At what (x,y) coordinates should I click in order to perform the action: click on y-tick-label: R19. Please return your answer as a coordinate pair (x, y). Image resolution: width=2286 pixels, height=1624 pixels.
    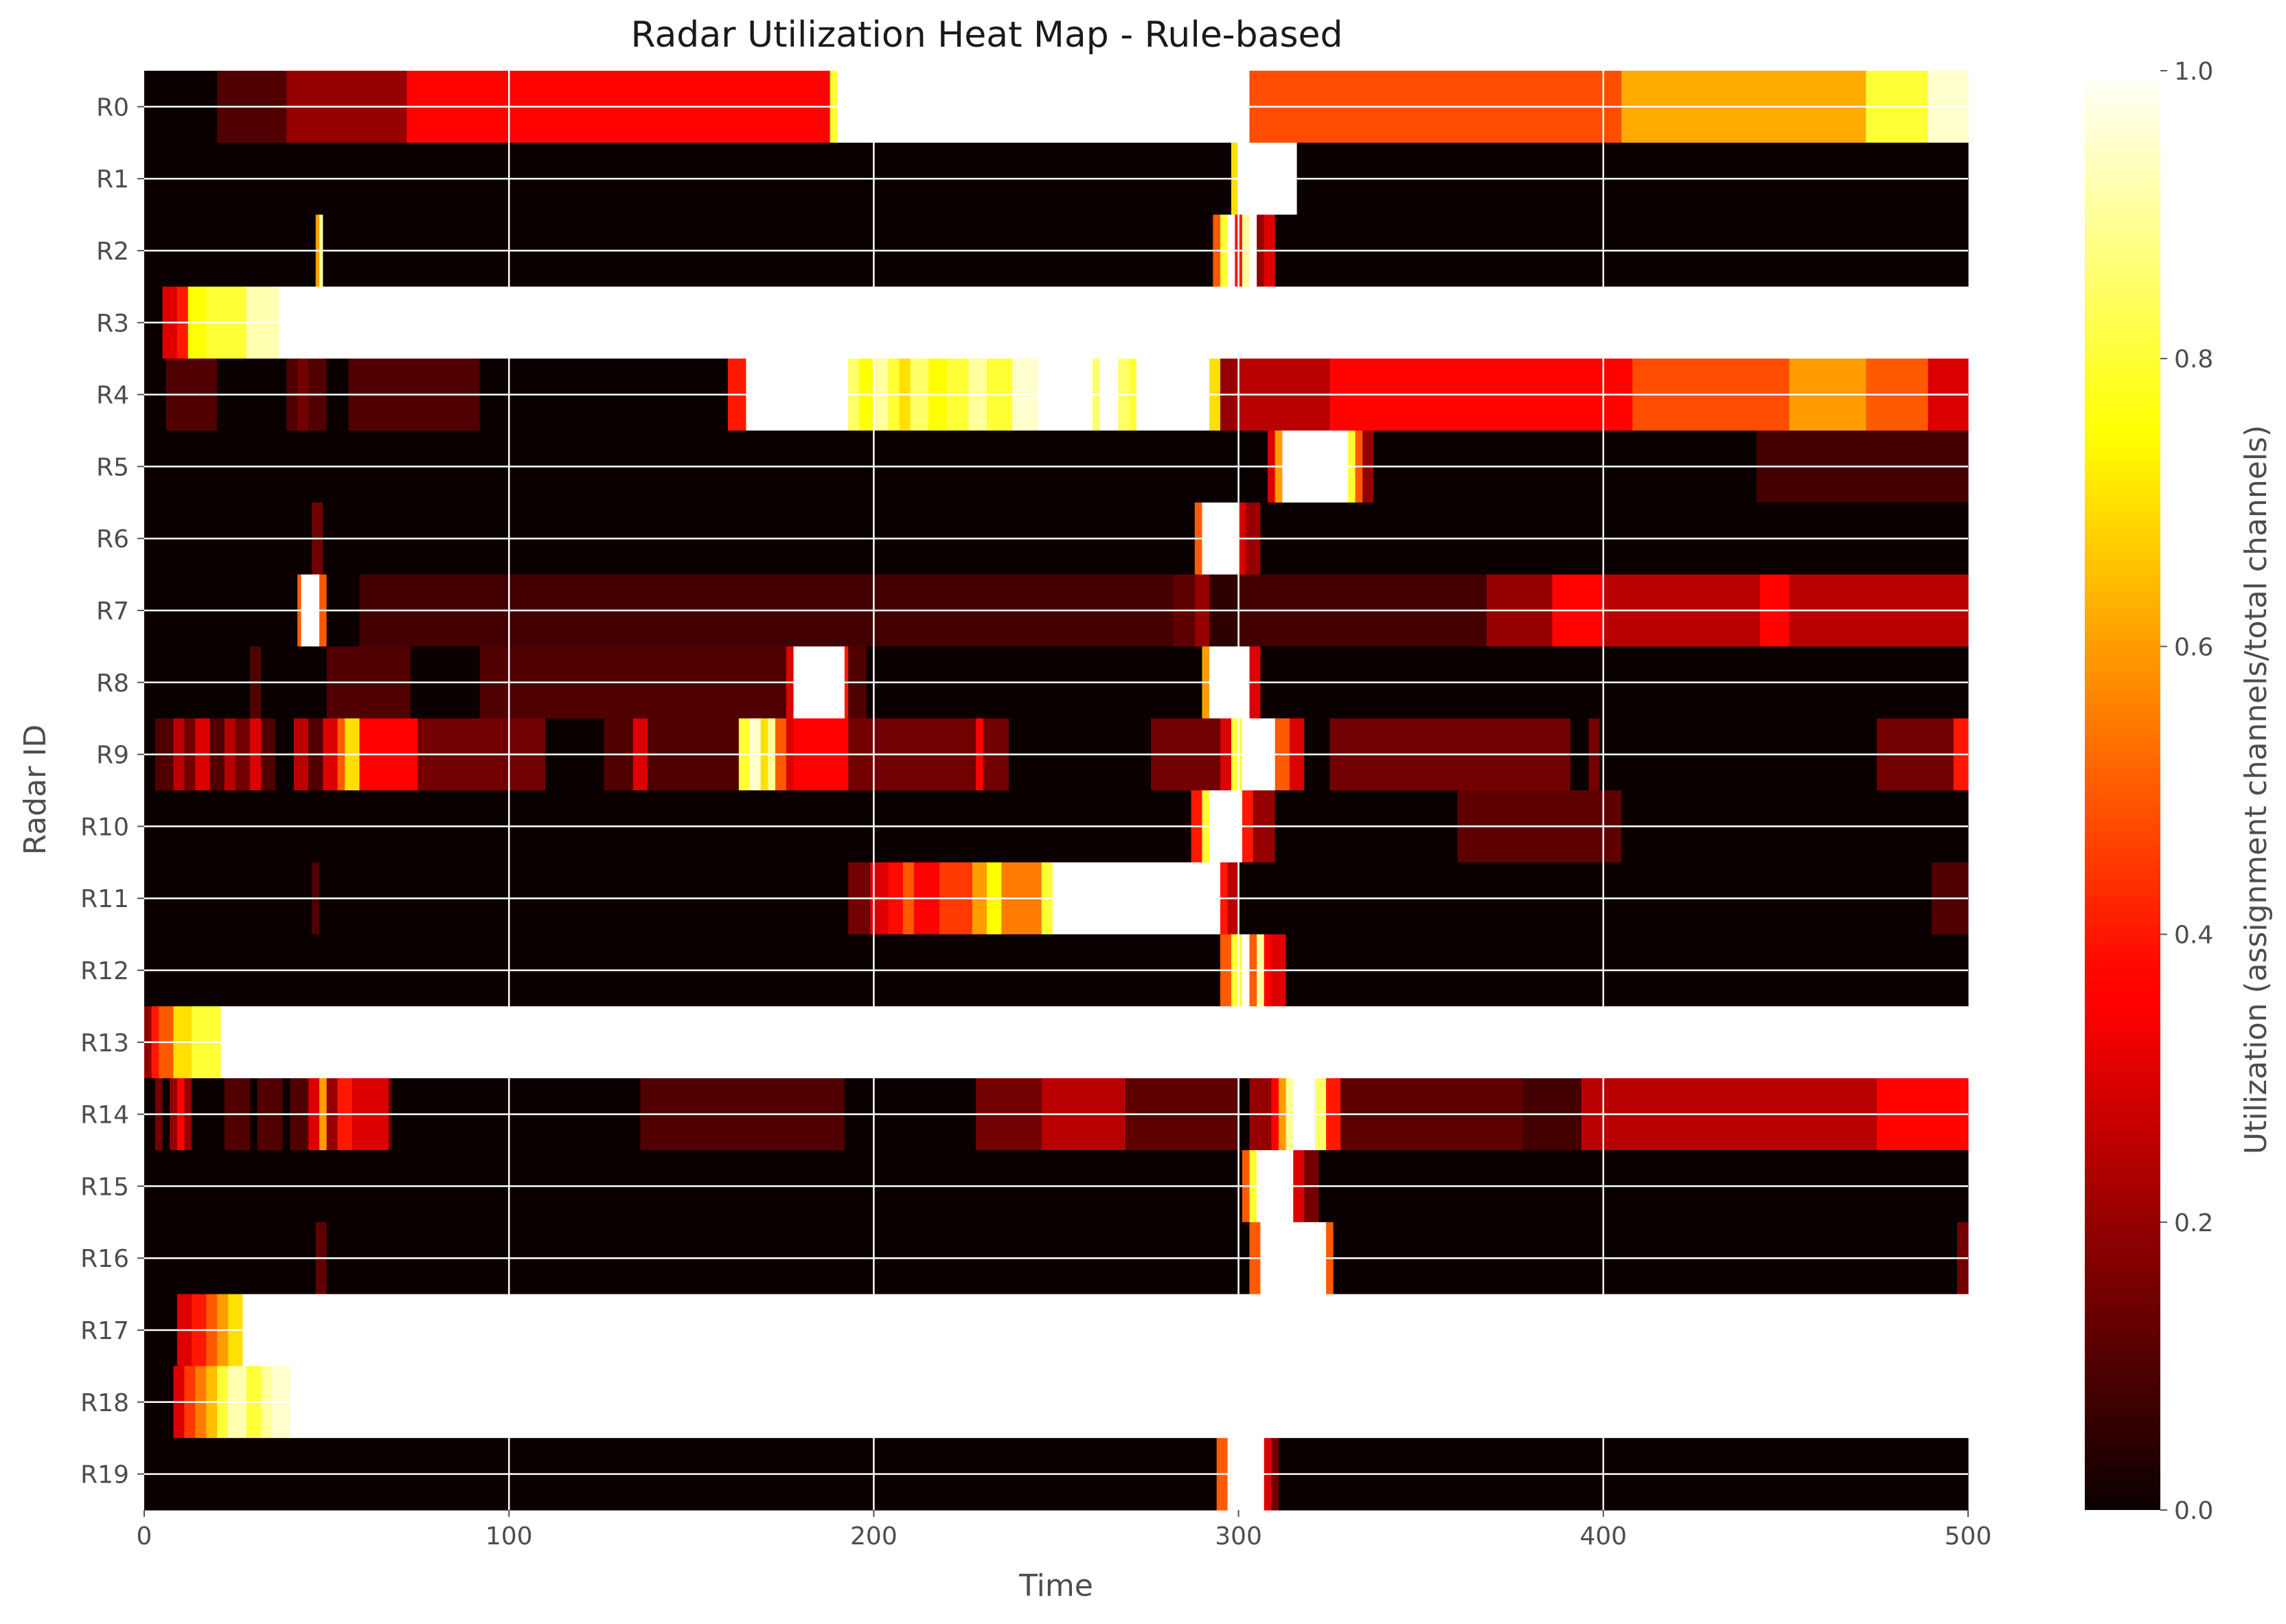
    Looking at the image, I should click on (104, 1475).